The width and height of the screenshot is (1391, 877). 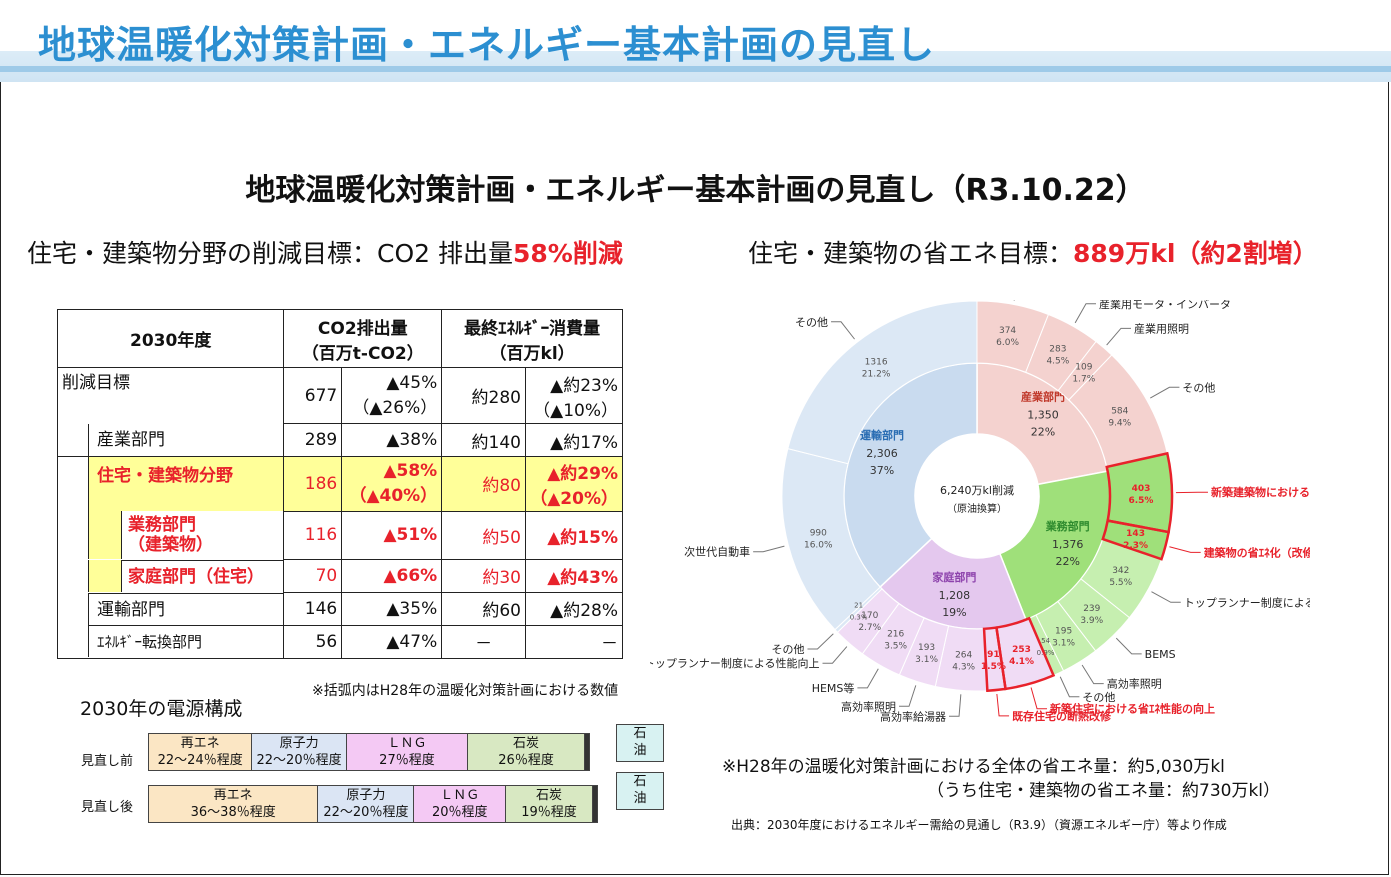 I want to click on paren-note: ※括弧内はH28年の温暖化対策計画における数値, so click(x=465, y=691).